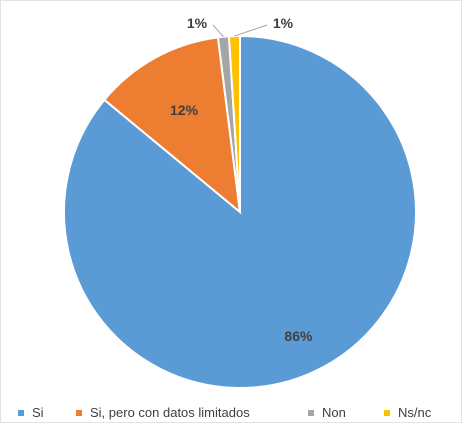 This screenshot has height=423, width=462. Describe the element at coordinates (31, 412) in the screenshot. I see `legend-item-si: Si` at that location.